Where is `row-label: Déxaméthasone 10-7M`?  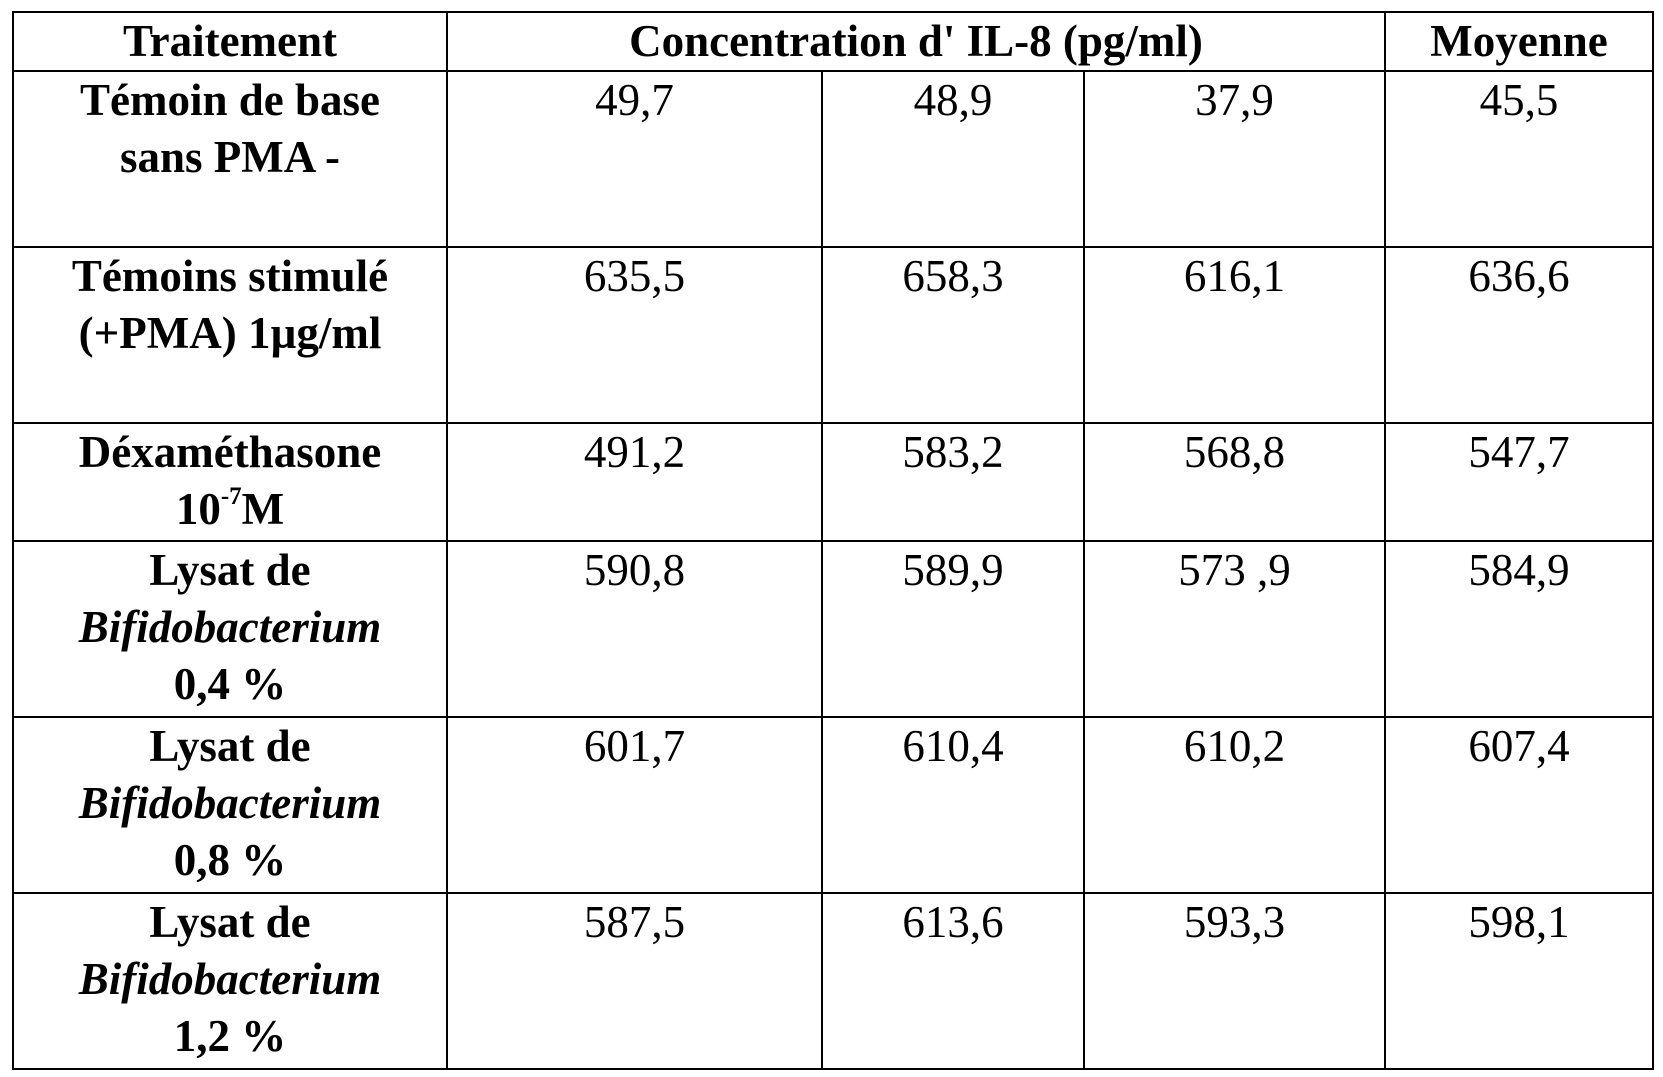 row-label: Déxaméthasone 10-7M is located at coordinates (230, 482).